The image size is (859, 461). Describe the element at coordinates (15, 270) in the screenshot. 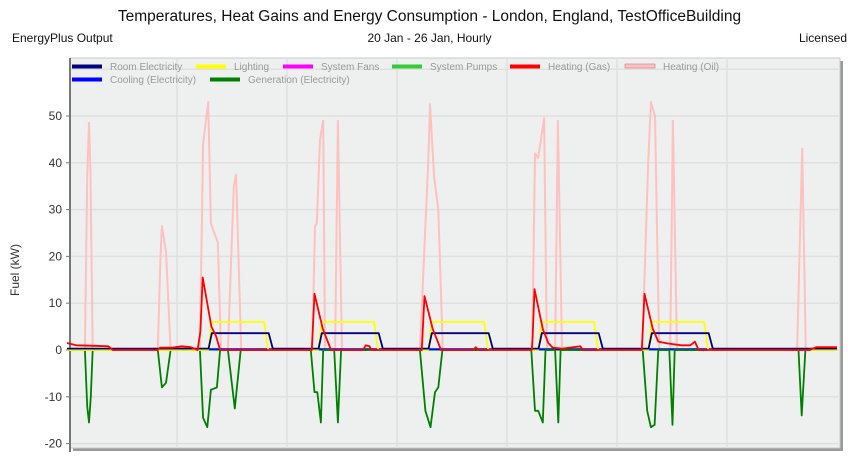

I see `y-axis-label: Fuel (kW)` at that location.